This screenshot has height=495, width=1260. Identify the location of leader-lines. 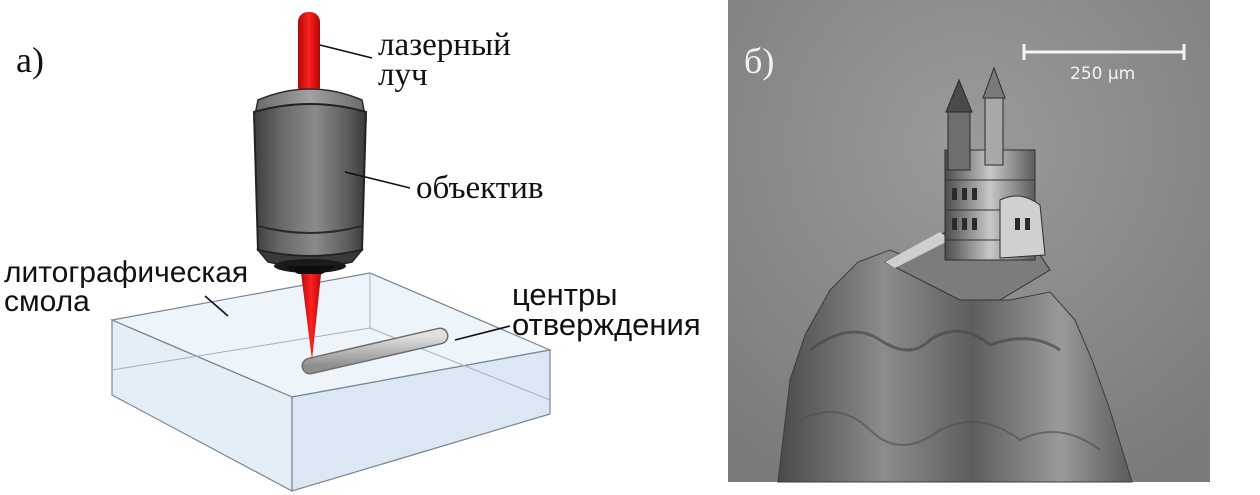
(357, 192).